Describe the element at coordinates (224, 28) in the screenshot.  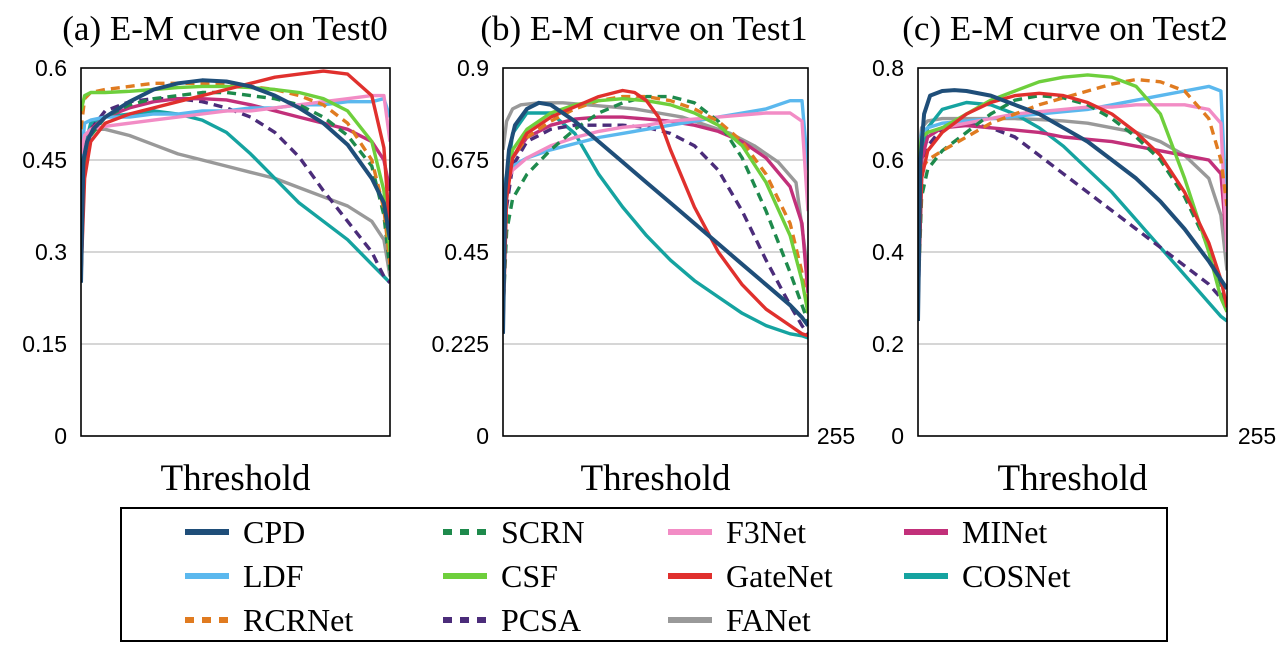
I see `chart-title: (a) E-M curve on Test0` at that location.